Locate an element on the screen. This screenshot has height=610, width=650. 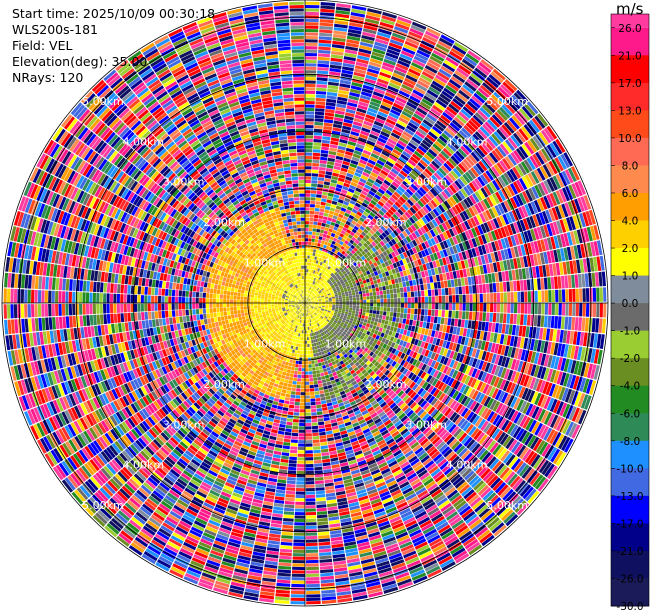
gate-r30-g87 is located at coordinates (605, 310).